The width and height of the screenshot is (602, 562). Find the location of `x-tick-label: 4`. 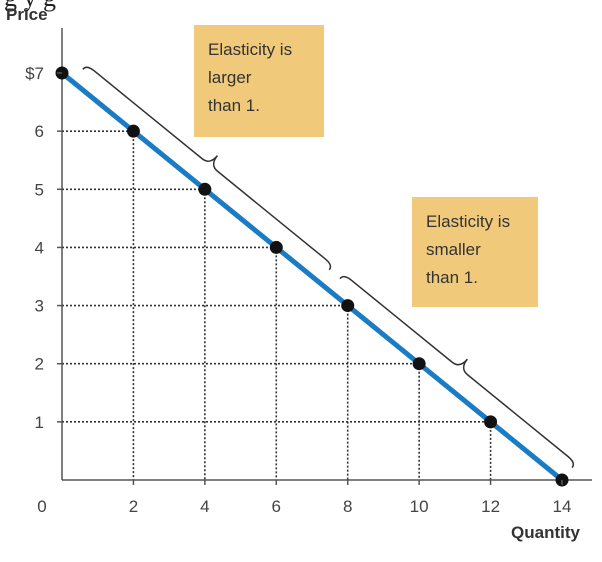

x-tick-label: 4 is located at coordinates (204, 506).